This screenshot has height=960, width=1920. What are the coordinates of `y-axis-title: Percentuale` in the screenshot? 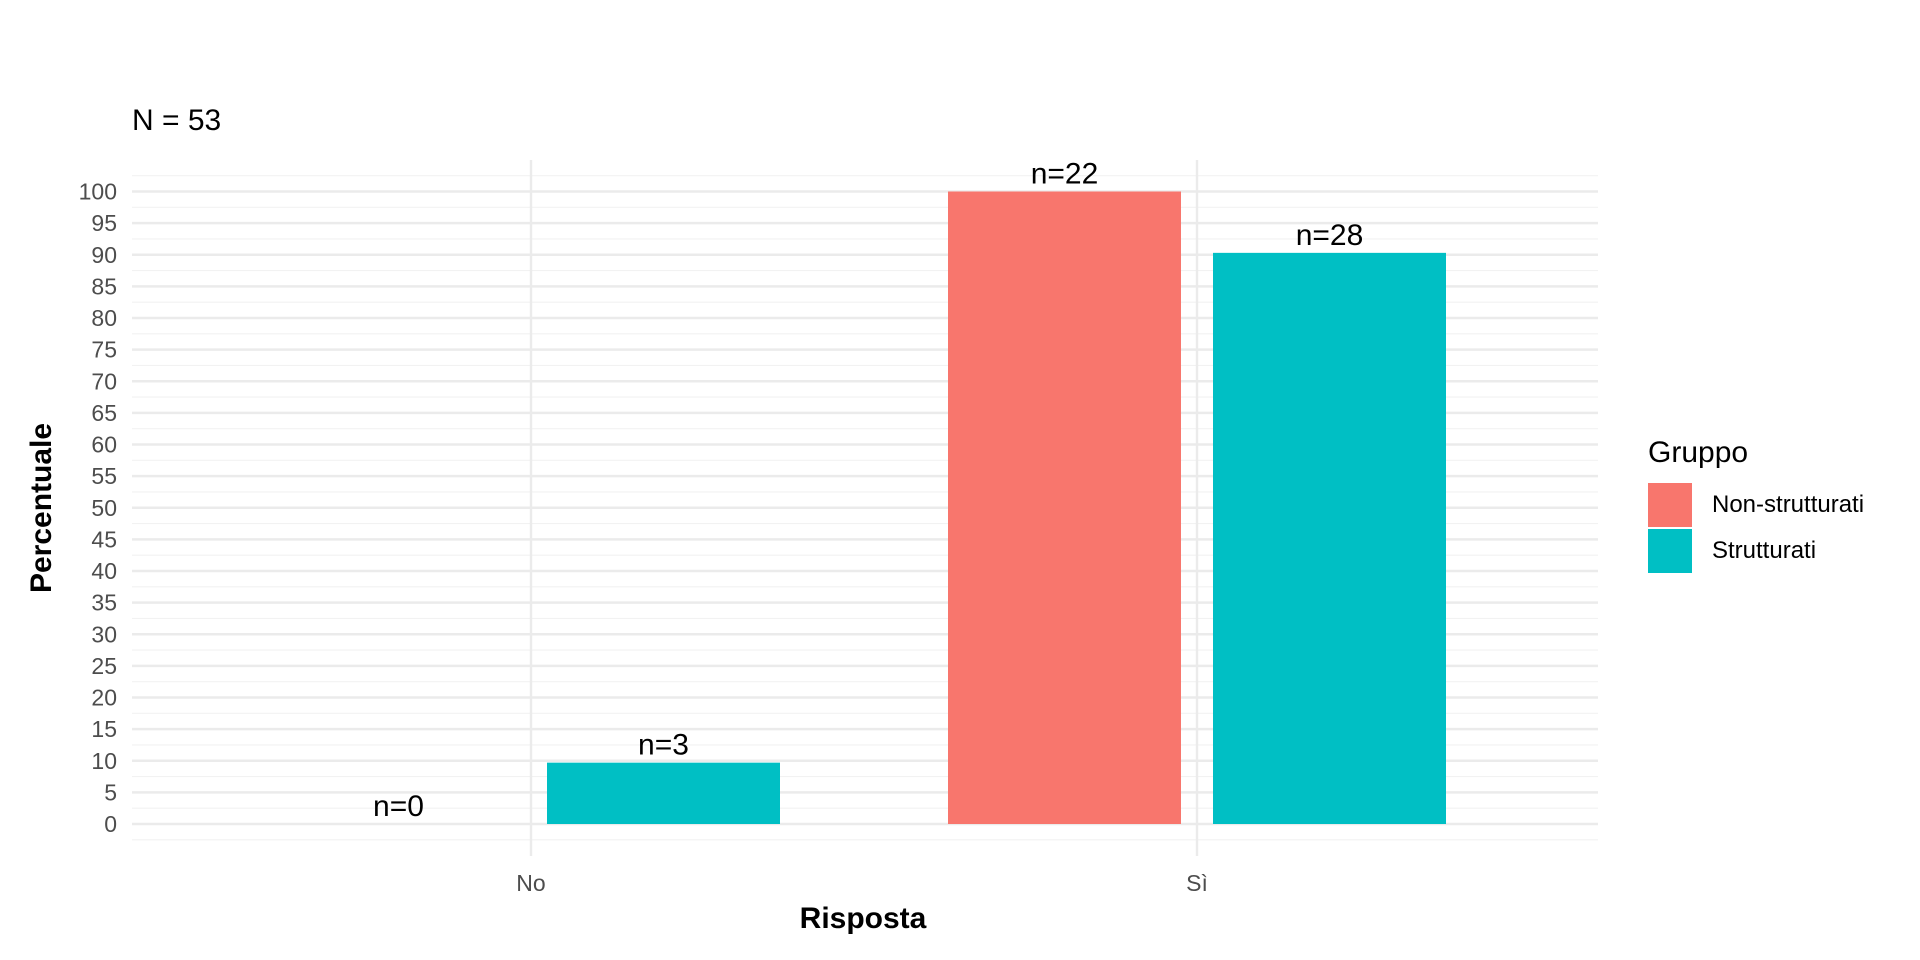 It's located at (41, 508).